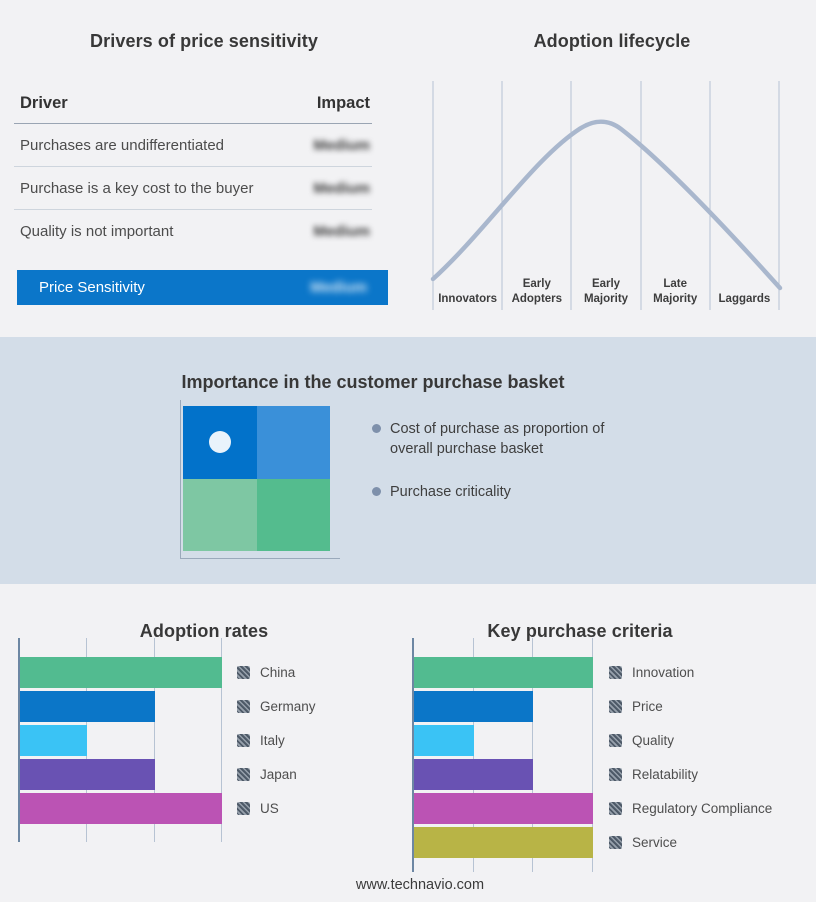 The width and height of the screenshot is (816, 902). Describe the element at coordinates (690, 740) in the screenshot. I see `legend-item: Quality` at that location.